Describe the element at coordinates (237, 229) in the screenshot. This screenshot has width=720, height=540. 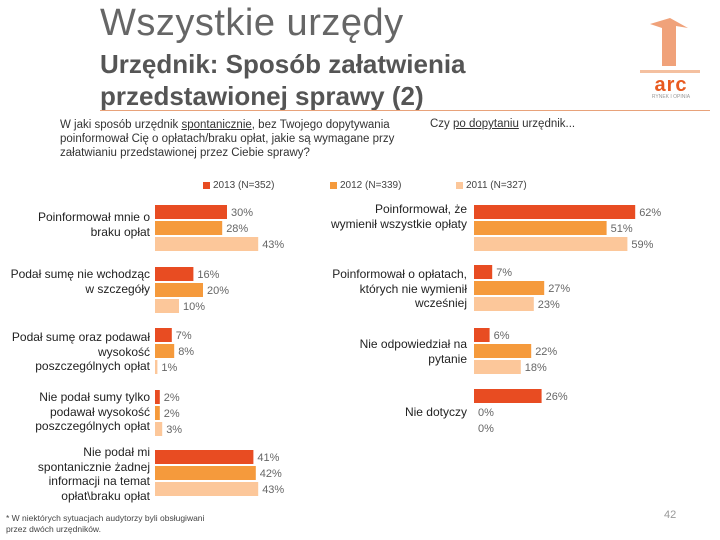
I see `data-label: 28%` at that location.